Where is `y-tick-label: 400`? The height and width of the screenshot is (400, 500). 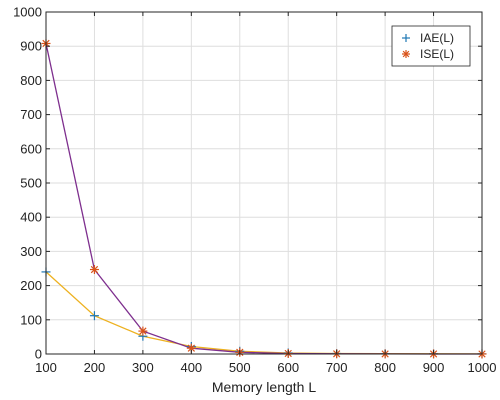
y-tick-label: 400 is located at coordinates (31, 217).